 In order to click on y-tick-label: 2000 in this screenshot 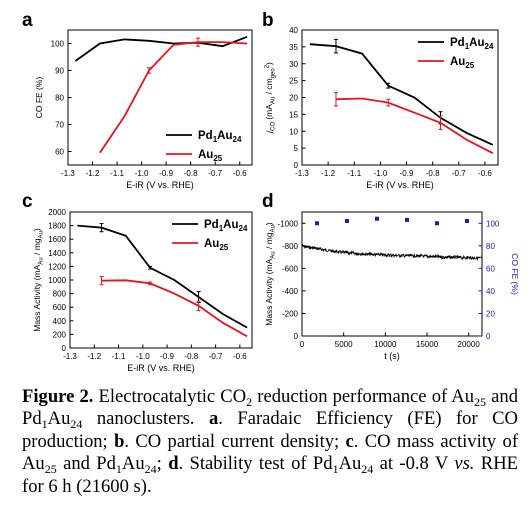, I will do `click(57, 212)`.